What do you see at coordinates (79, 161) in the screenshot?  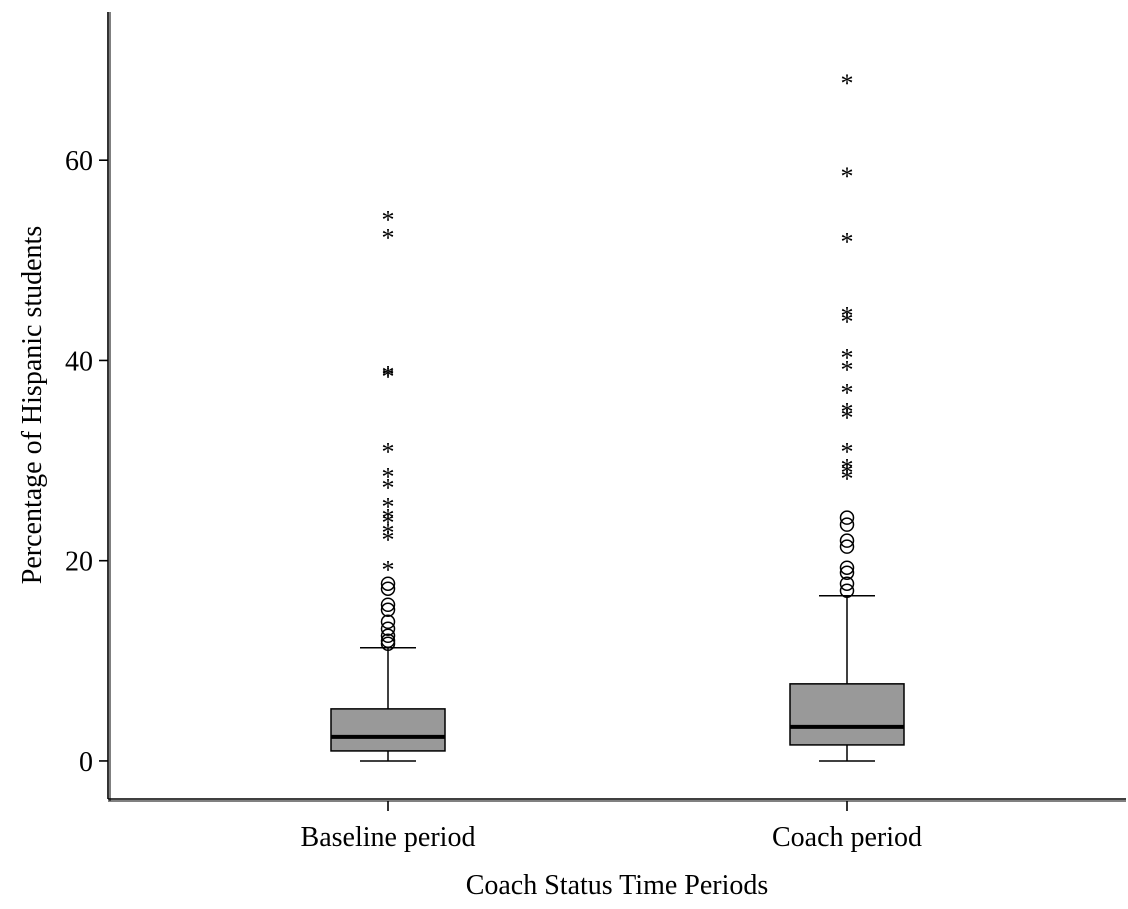 I see `y-tick-label: 60` at bounding box center [79, 161].